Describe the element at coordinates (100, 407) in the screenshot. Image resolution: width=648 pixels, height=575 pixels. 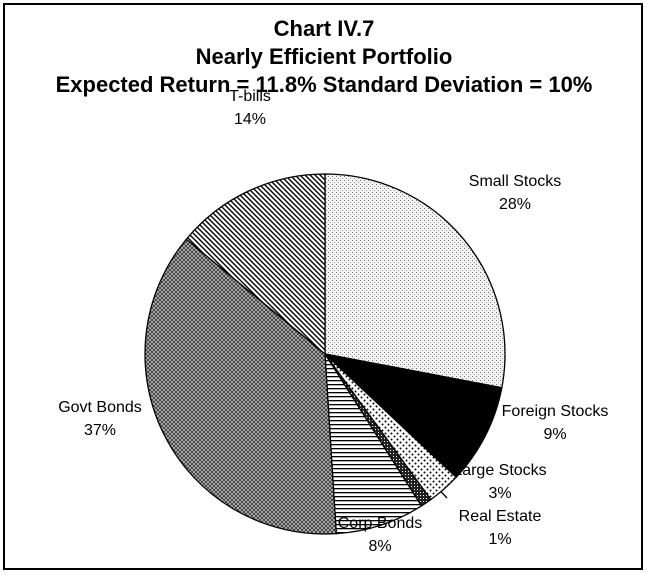
I see `slice-label: Govt Bonds` at that location.